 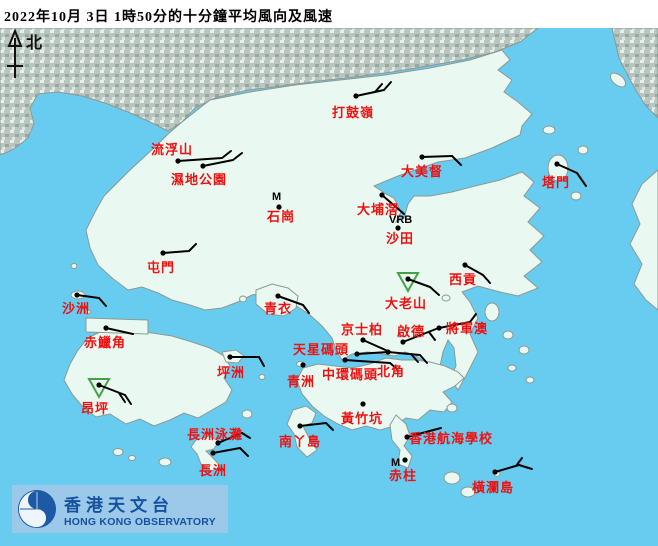 I want to click on po-toi-island, so click(x=452, y=478).